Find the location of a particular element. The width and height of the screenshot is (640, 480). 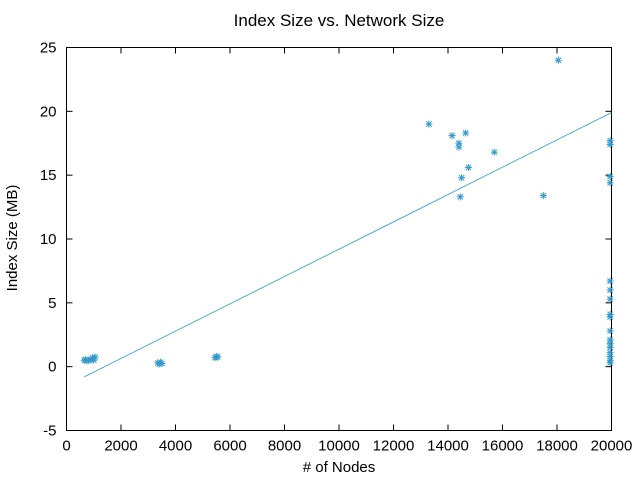

x-tick-label: 10000 is located at coordinates (339, 446).